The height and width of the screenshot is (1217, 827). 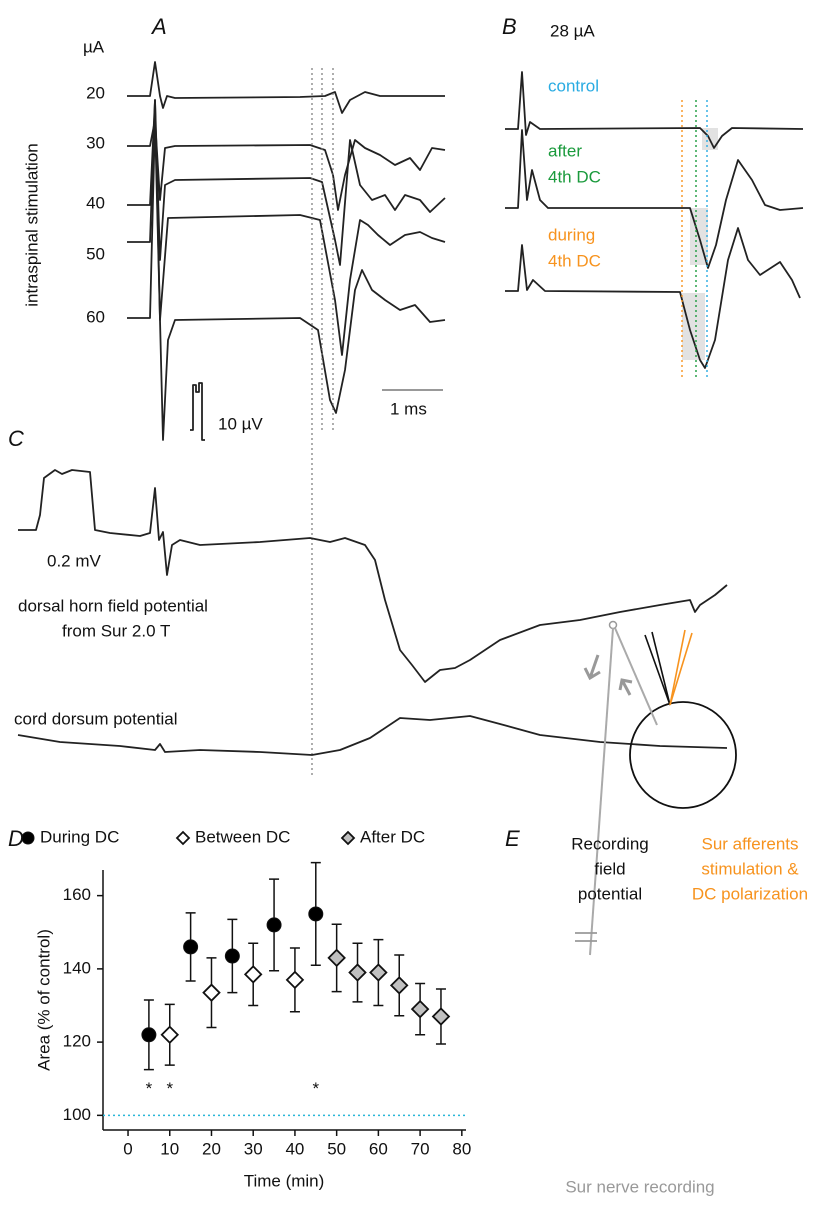 I want to click on diagram-label: potential, so click(x=610, y=893).